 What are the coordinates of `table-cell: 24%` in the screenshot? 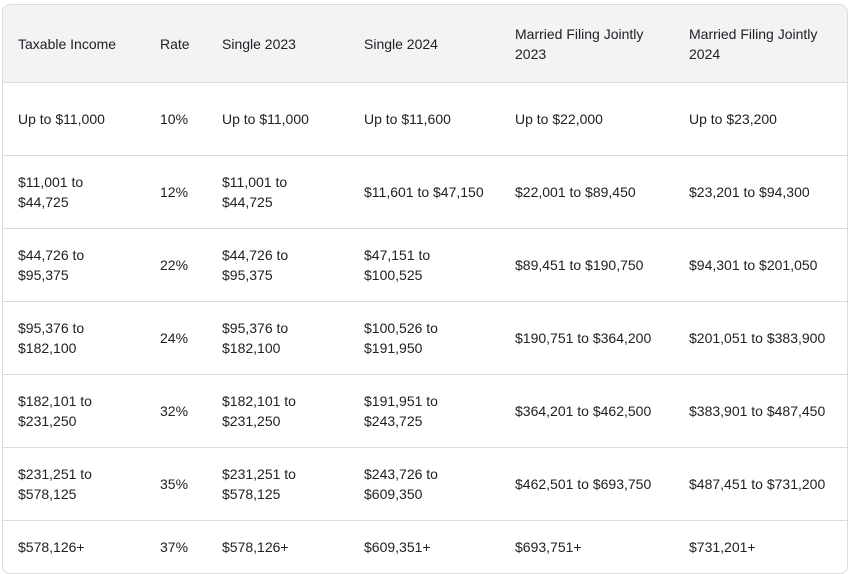 It's located at (176, 338).